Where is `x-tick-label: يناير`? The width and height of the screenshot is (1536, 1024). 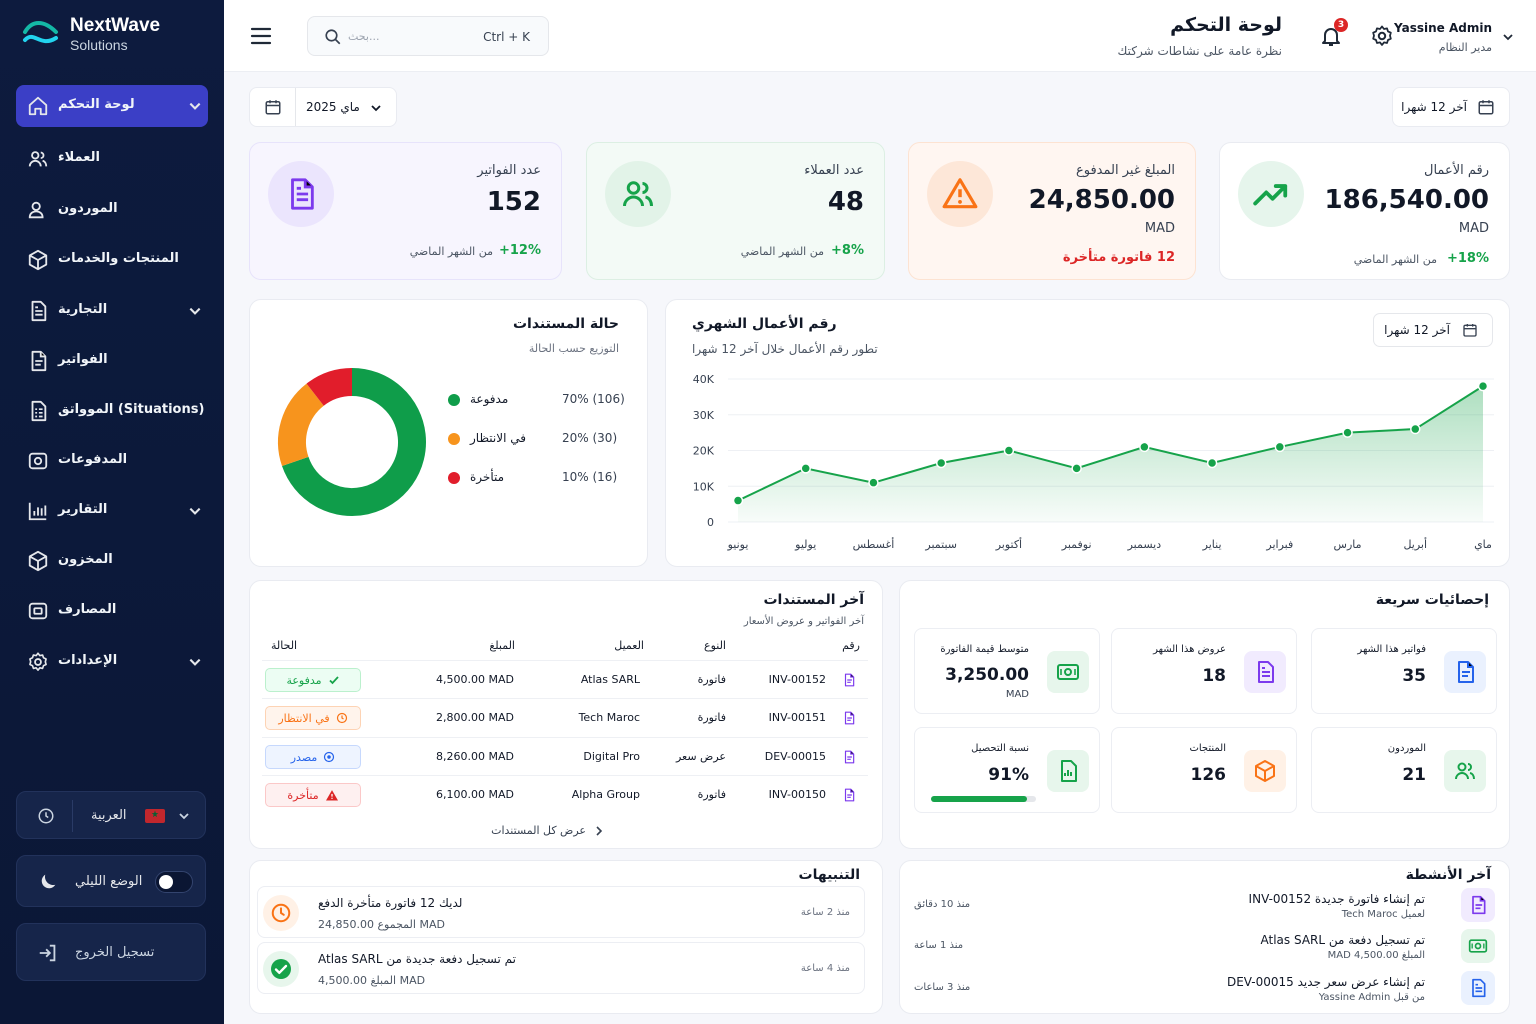
x-tick-label: يناير is located at coordinates (1212, 544).